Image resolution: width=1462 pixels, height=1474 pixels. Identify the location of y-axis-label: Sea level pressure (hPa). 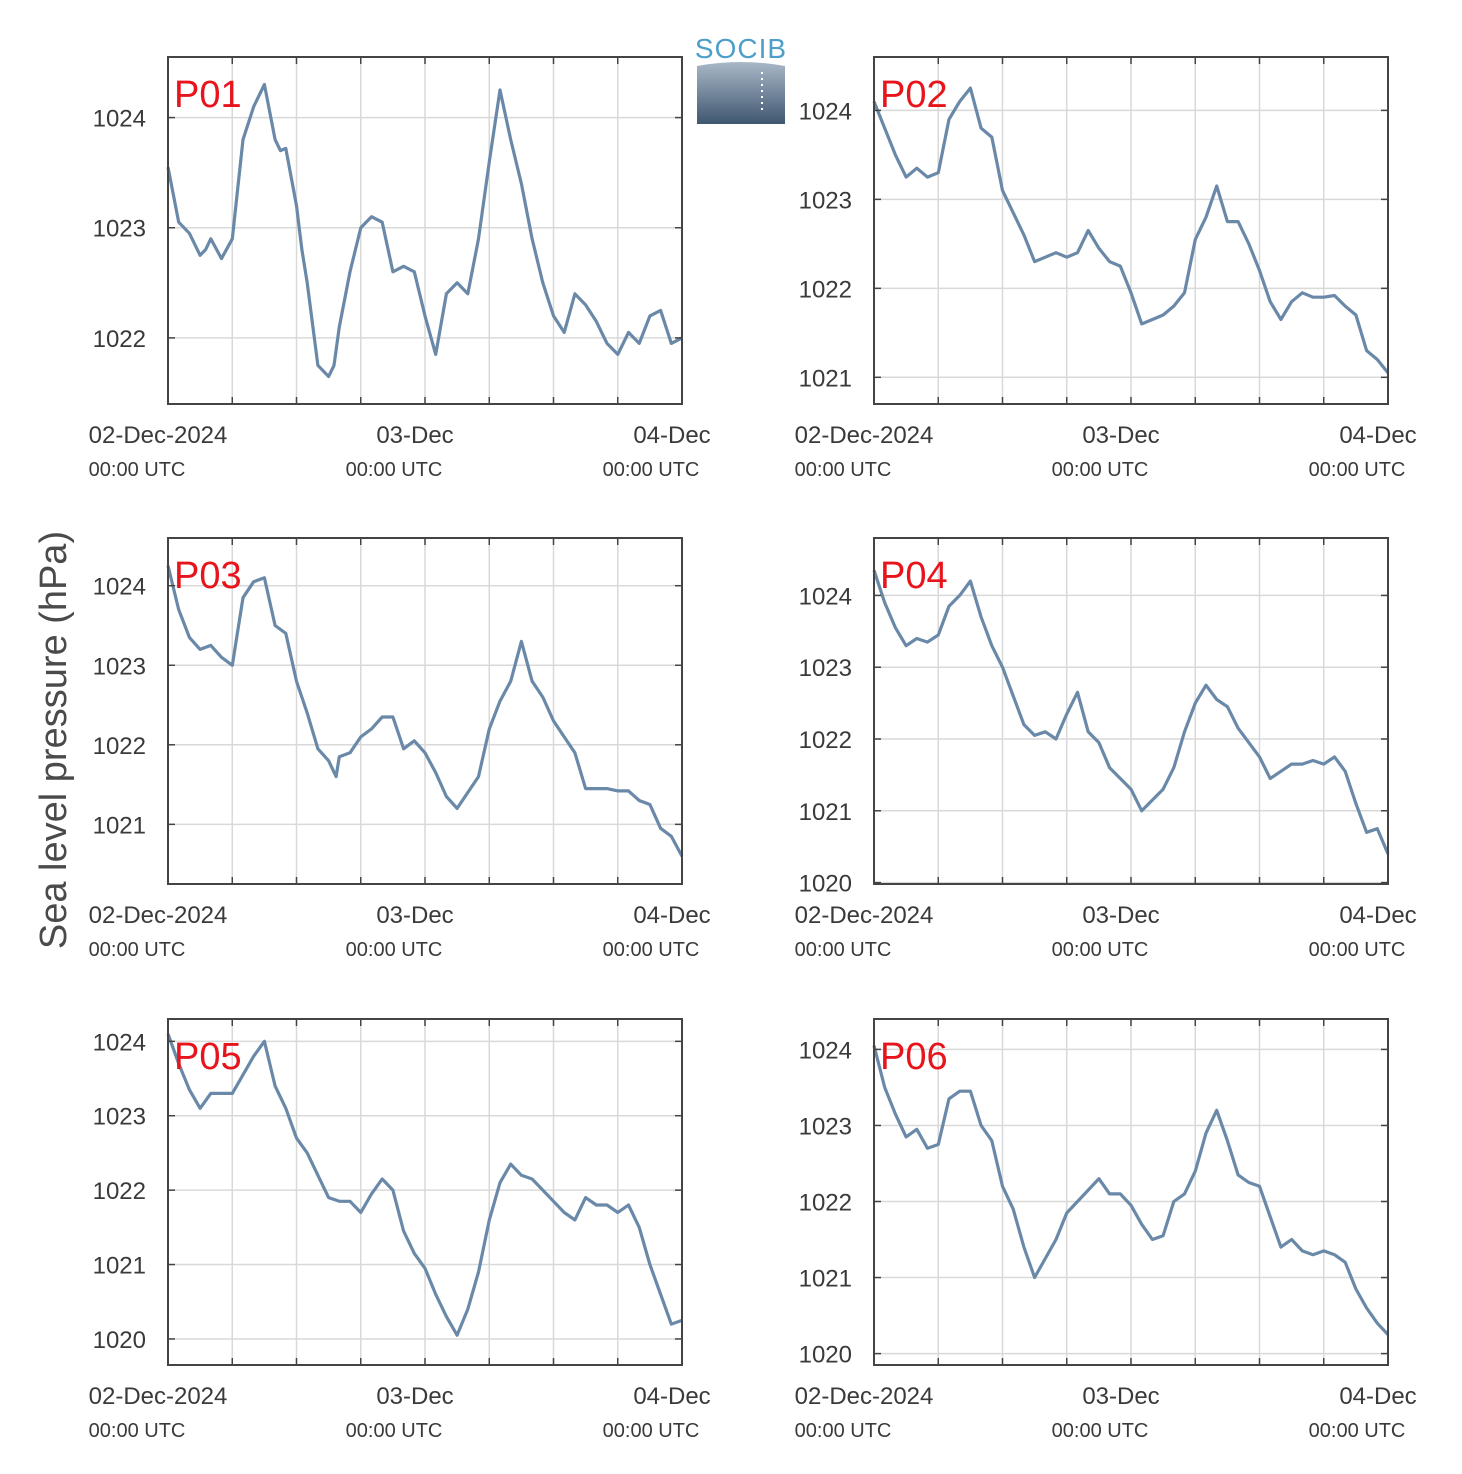
(54, 740).